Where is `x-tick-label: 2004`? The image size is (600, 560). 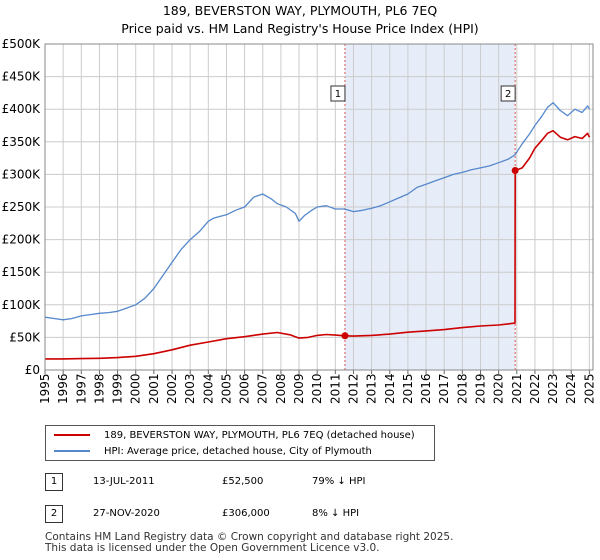
x-tick-label: 2004 is located at coordinates (208, 388).